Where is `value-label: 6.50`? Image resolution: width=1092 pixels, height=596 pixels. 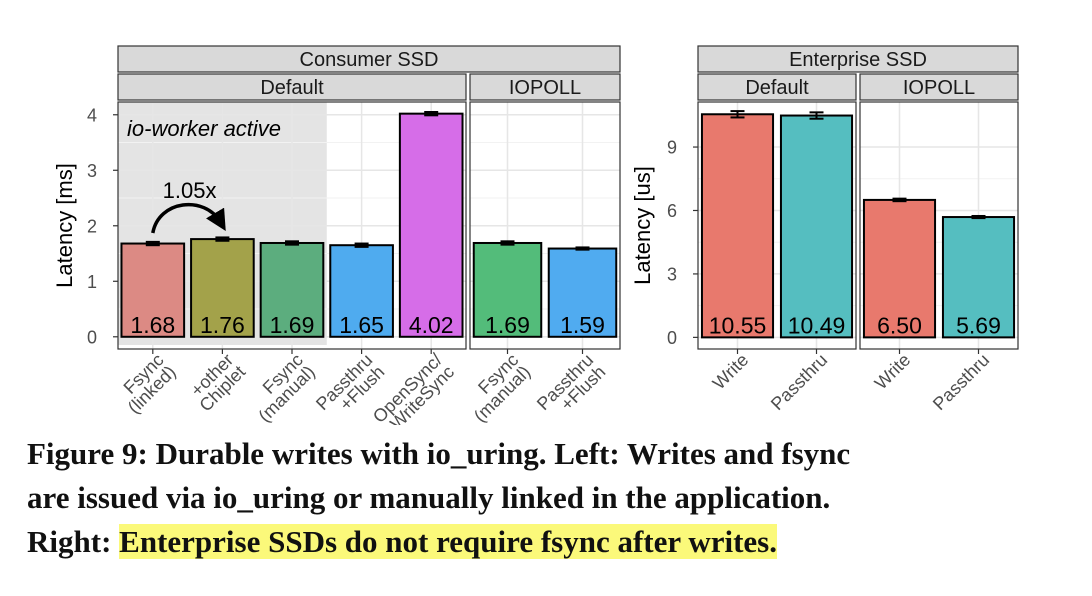
value-label: 6.50 is located at coordinates (899, 325).